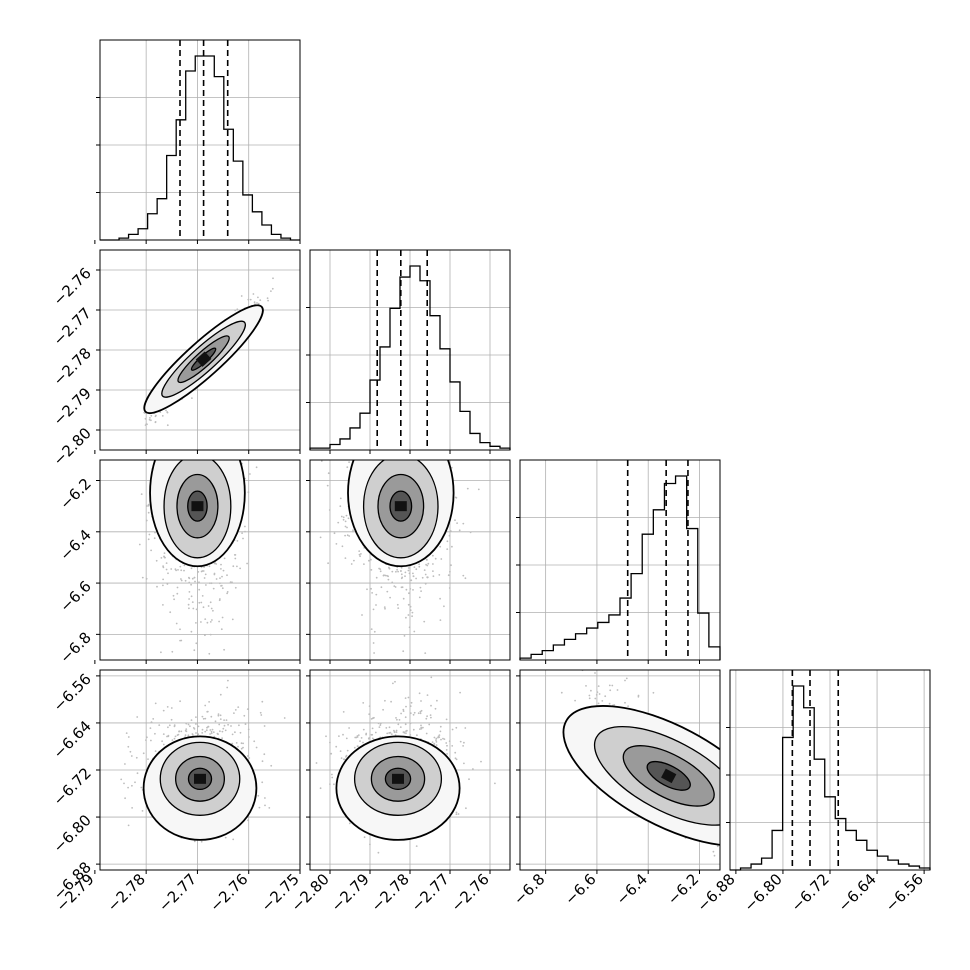 This screenshot has height=970, width=970. Describe the element at coordinates (398, 778) in the screenshot. I see `density-peak` at that location.